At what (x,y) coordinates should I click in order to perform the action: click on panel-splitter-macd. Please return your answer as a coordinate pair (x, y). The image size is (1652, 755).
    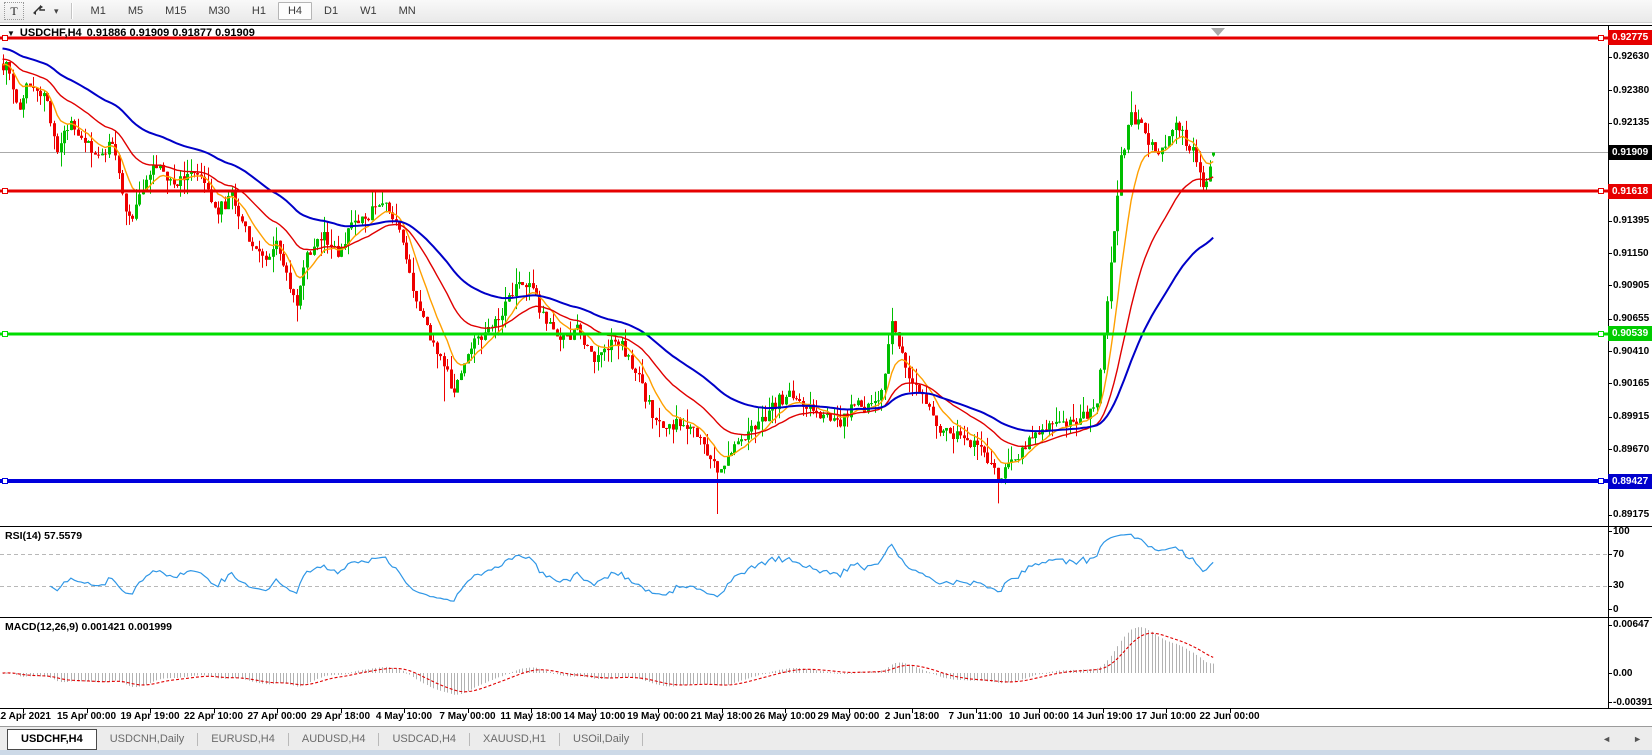
    Looking at the image, I should click on (804, 617).